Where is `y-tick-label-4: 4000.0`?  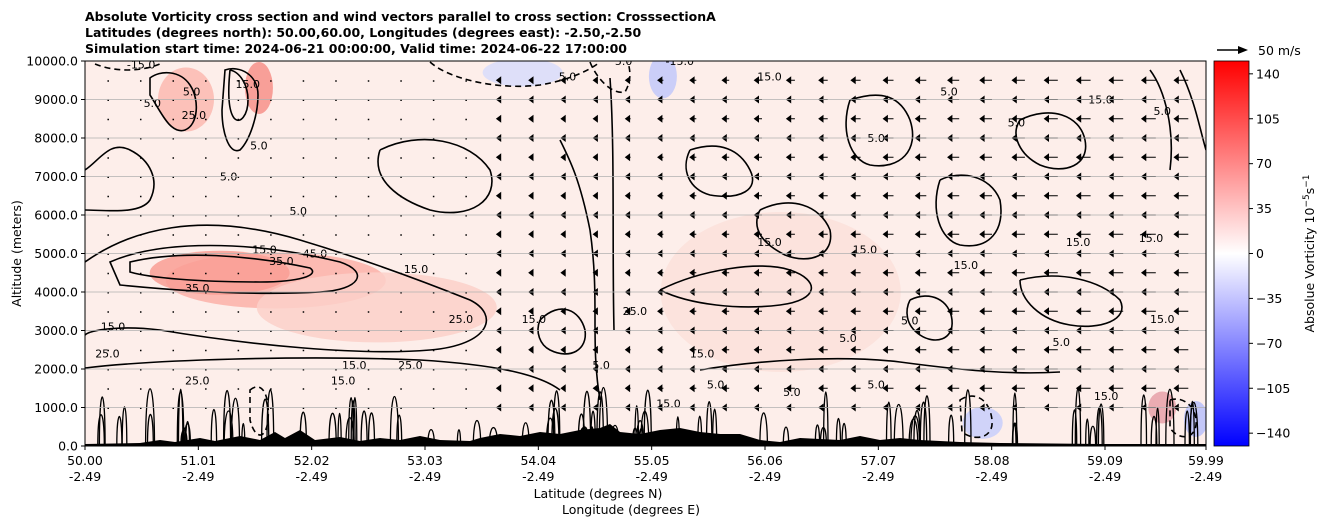 y-tick-label-4: 4000.0 is located at coordinates (56, 292).